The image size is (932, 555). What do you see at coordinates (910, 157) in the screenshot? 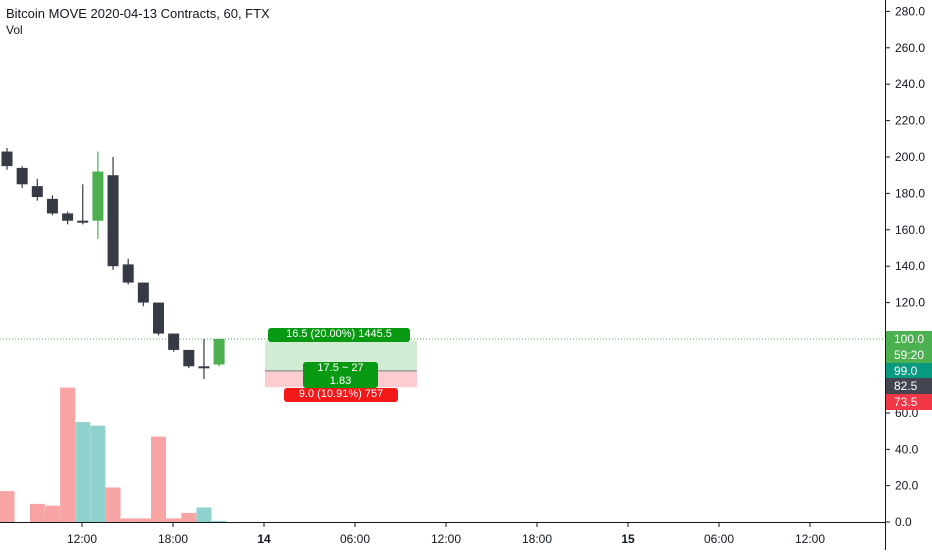
I see `price-tick-label: 200.0` at bounding box center [910, 157].